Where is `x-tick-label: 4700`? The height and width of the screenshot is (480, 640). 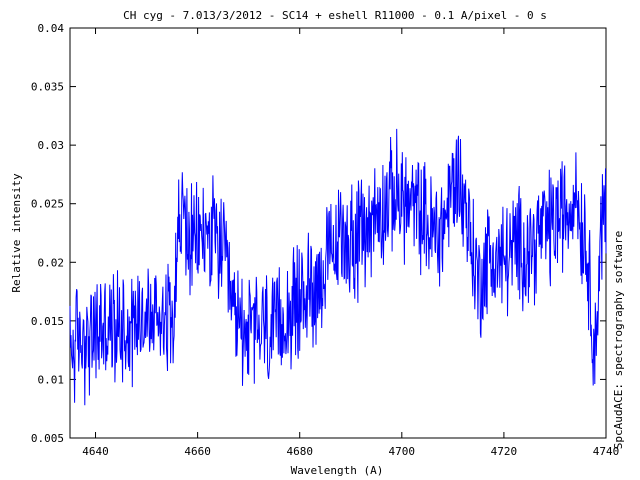
x-tick-label: 4700 is located at coordinates (402, 451).